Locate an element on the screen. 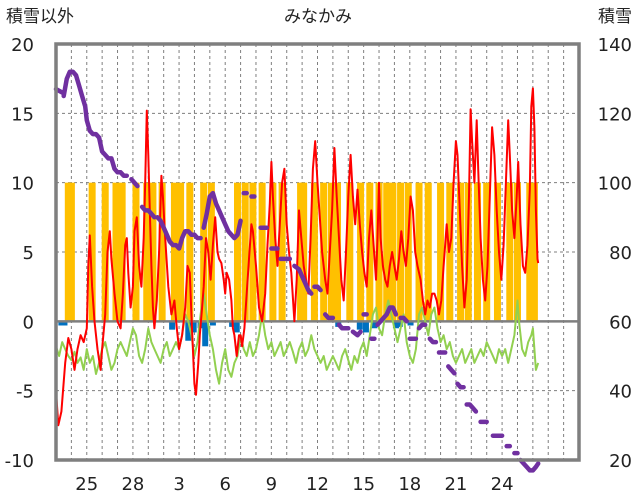  x-tick-label: 15 is located at coordinates (363, 484).